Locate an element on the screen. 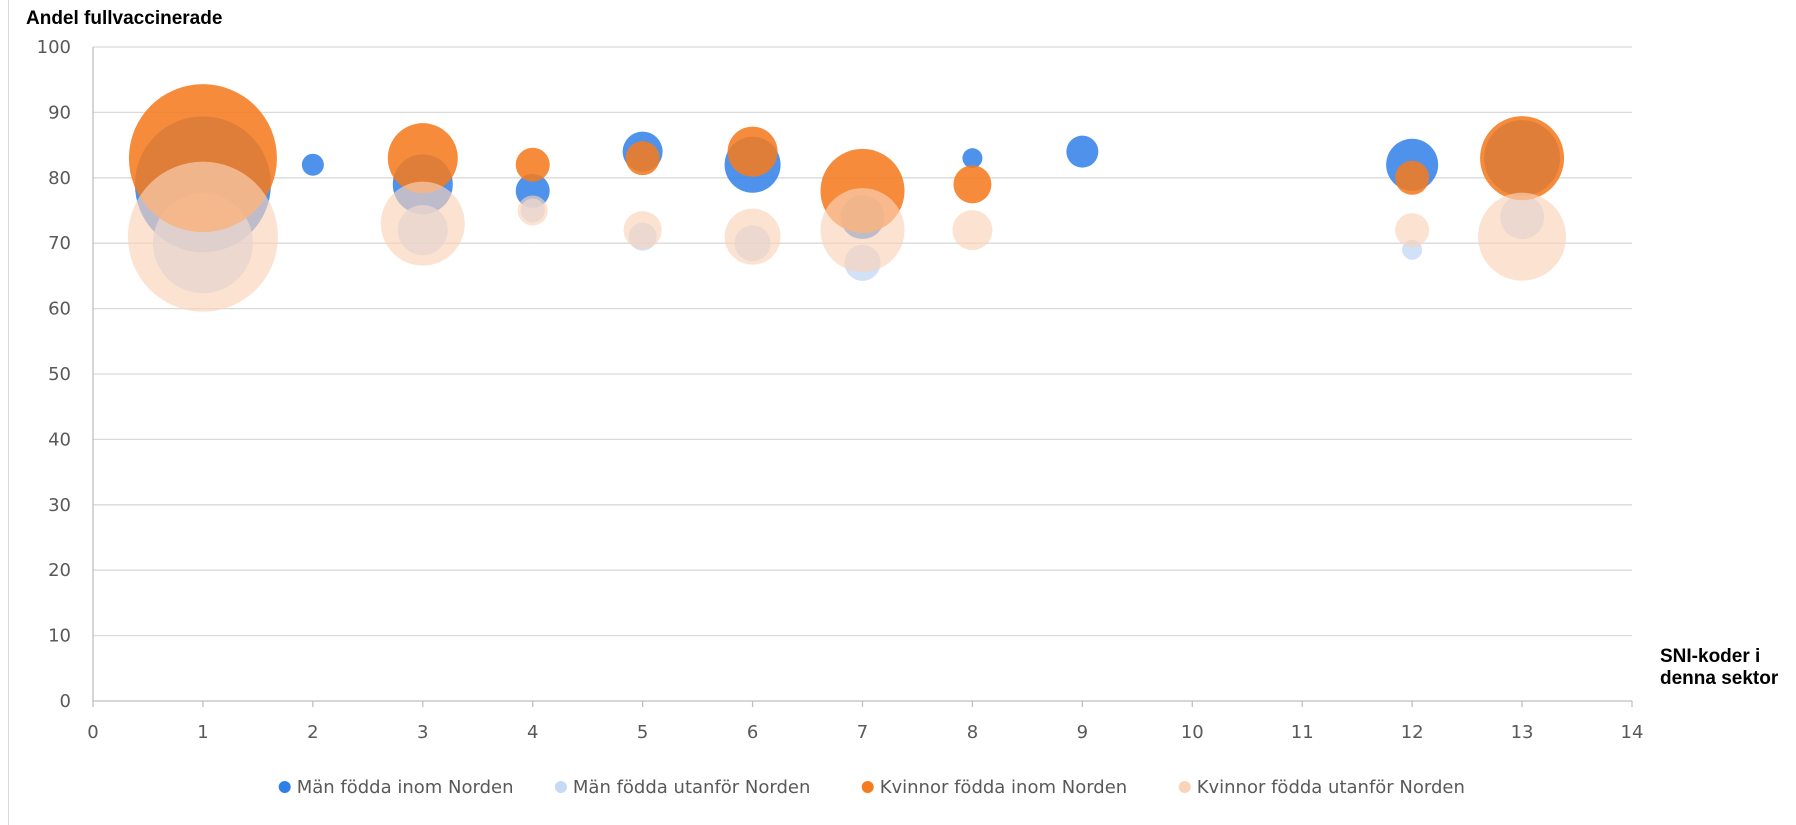 The width and height of the screenshot is (1796, 825). y-tick-label: 80 is located at coordinates (59, 178).